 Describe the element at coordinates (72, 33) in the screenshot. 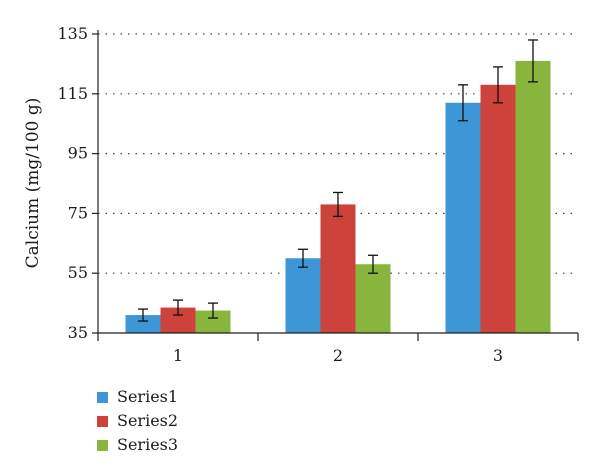

I see `y-tick-label-135: 135` at that location.